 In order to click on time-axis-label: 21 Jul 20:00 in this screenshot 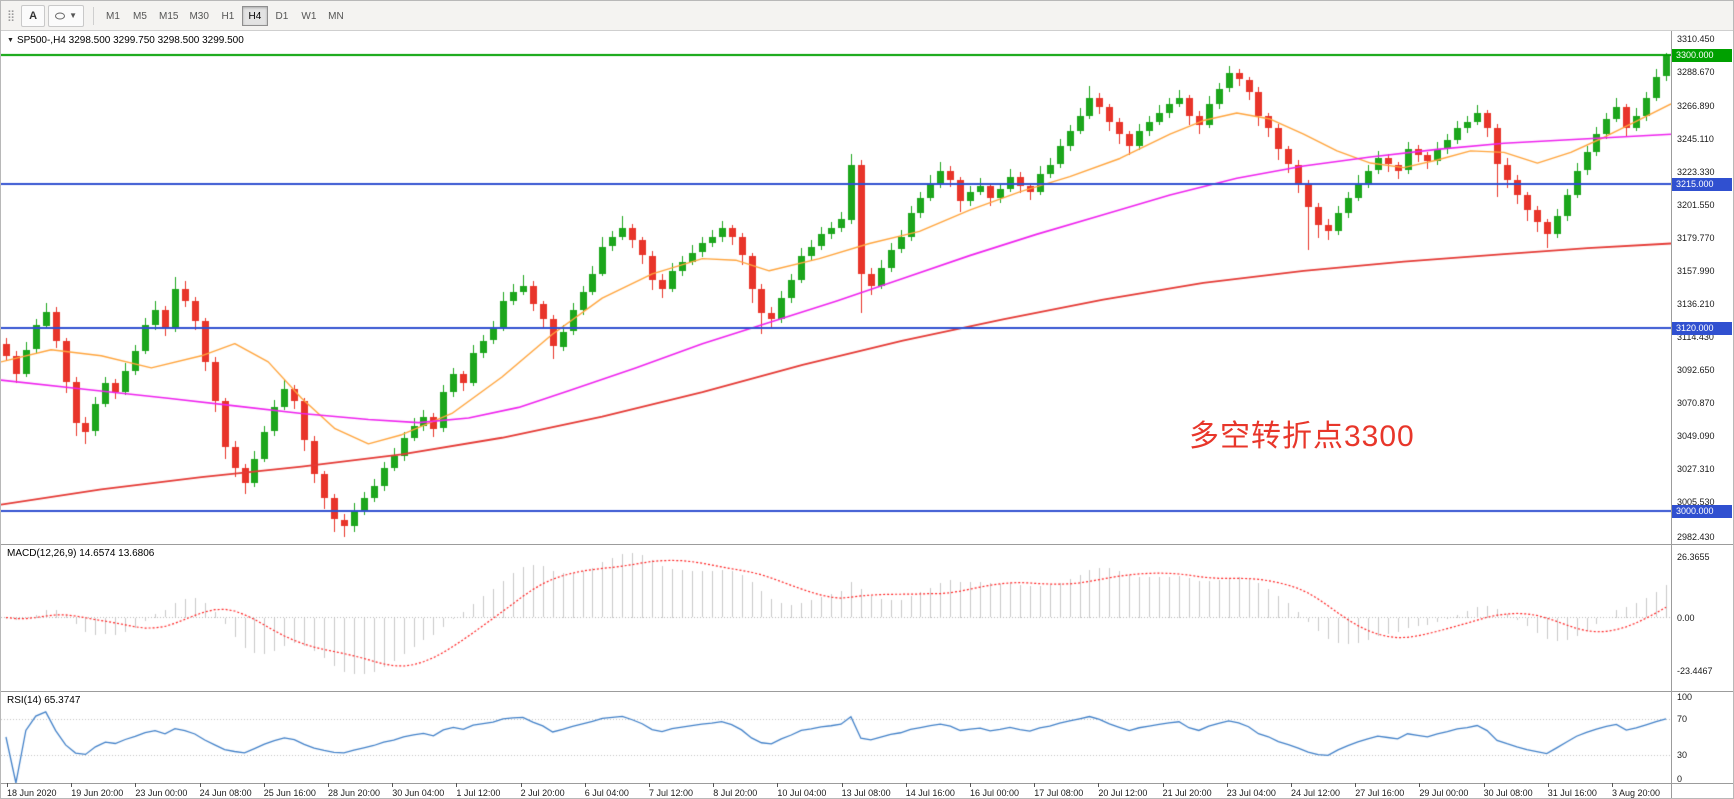, I will do `click(1187, 793)`.